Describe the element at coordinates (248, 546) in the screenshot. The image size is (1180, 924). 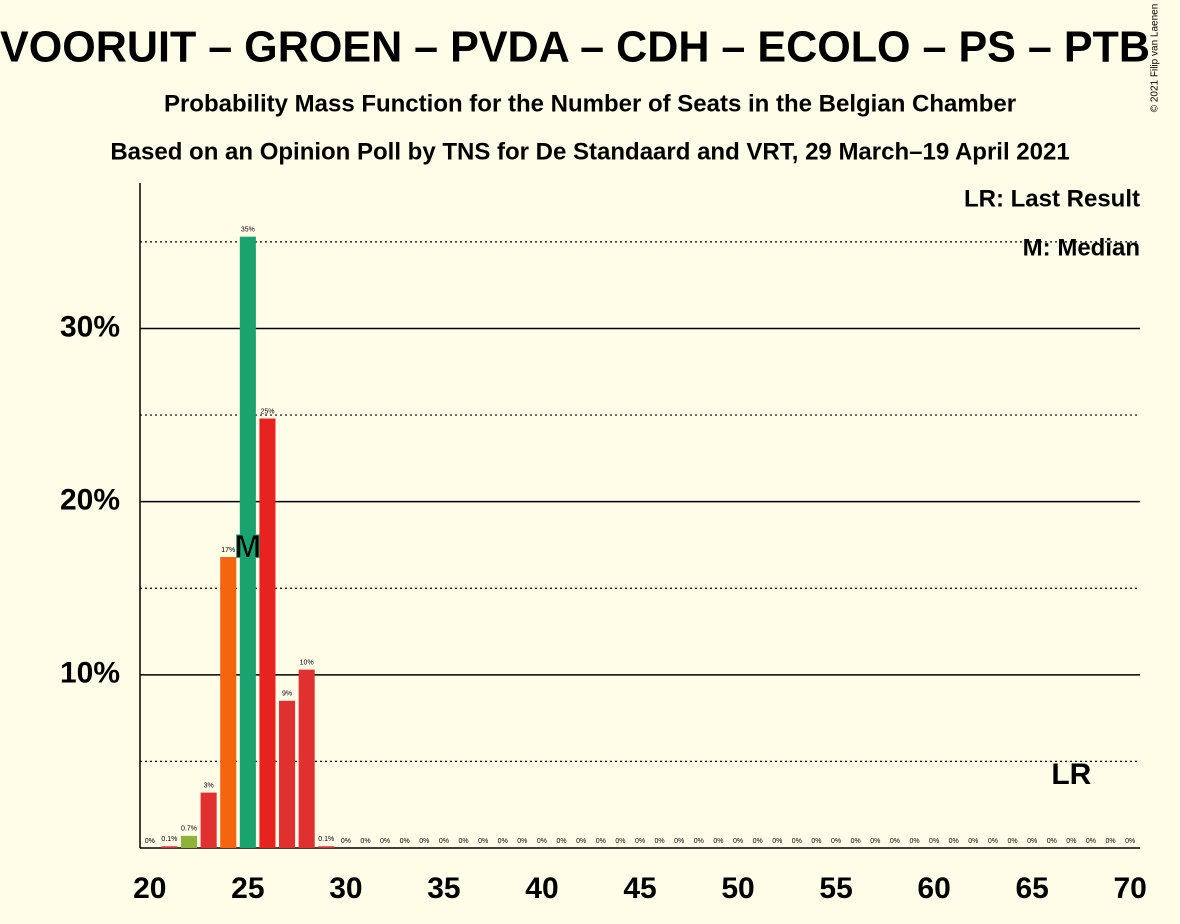
I see `median-marker: M` at that location.